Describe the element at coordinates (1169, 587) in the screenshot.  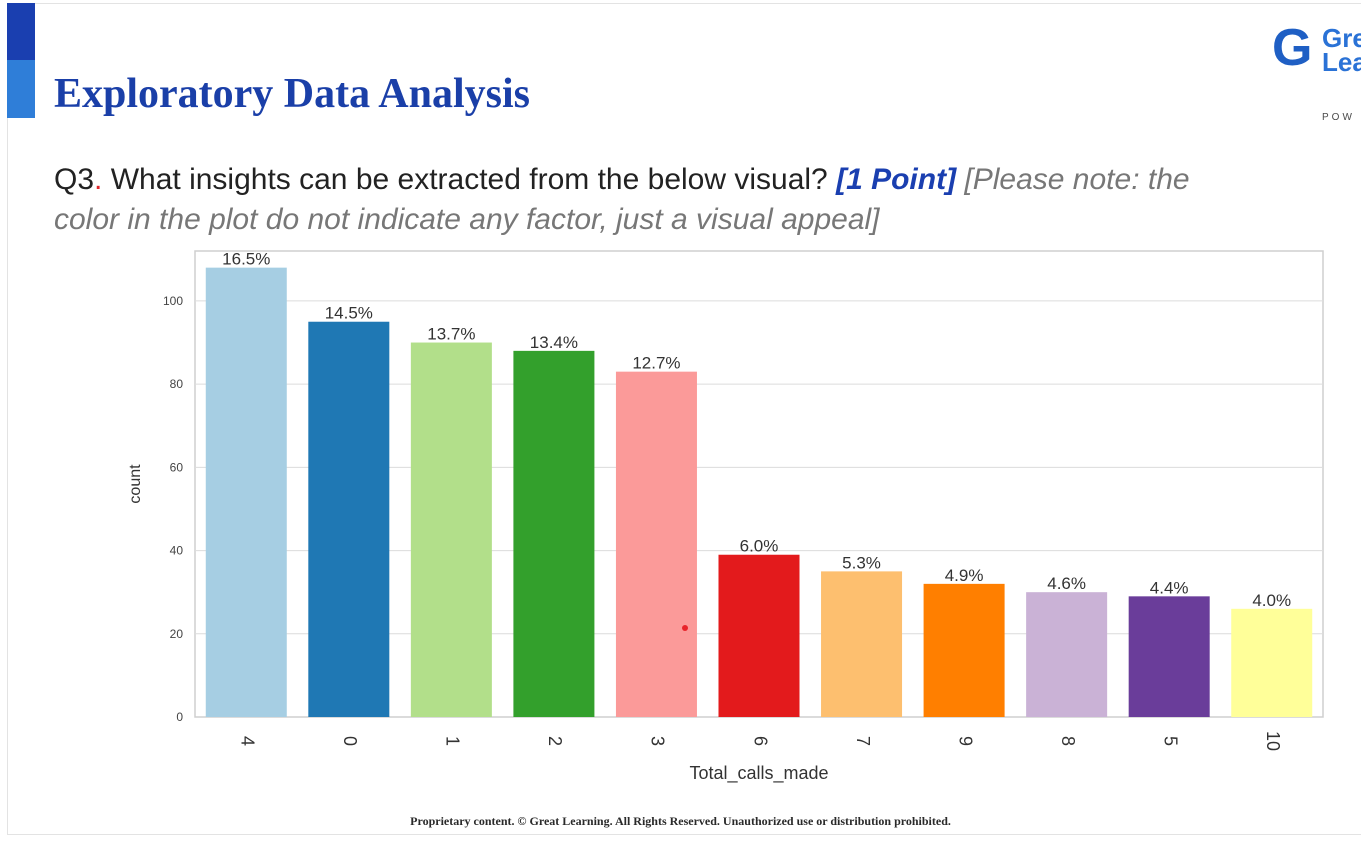
I see `bar-value-label: 4.4%` at that location.